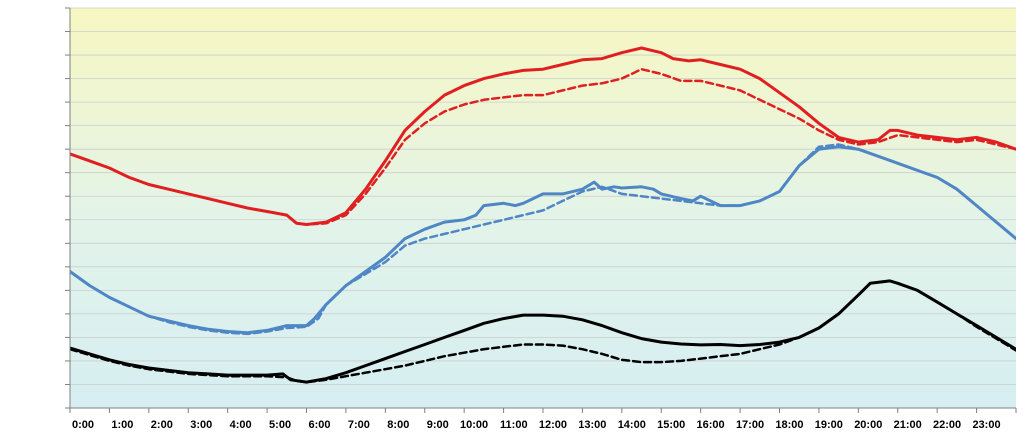  What do you see at coordinates (868, 425) in the screenshot?
I see `x-tick-label: 20:00` at bounding box center [868, 425].